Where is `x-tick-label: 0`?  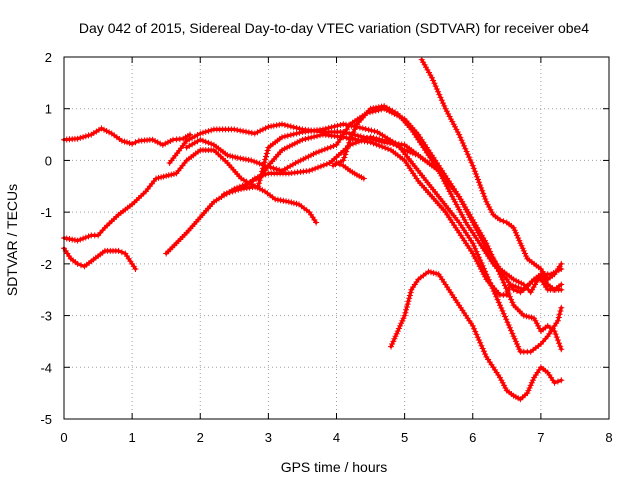
x-tick-label: 0 is located at coordinates (63, 437).